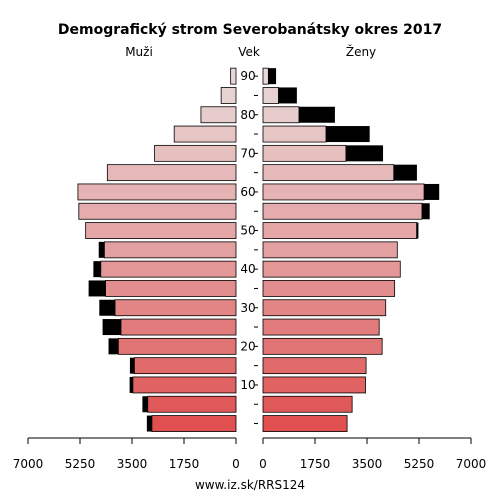 This screenshot has height=500, width=500. I want to click on age-tick-label: 40, so click(247, 269).